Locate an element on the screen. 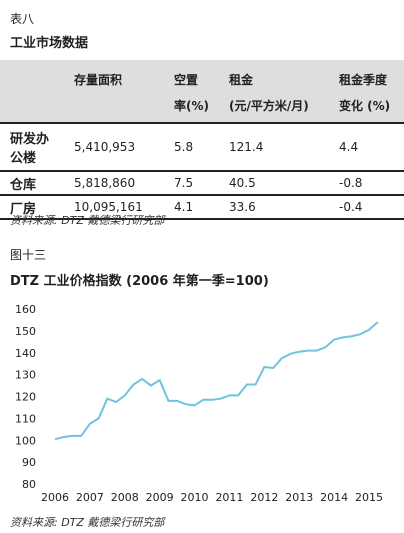 This screenshot has height=533, width=404. row-name: 研发办 公楼 is located at coordinates (37, 147).